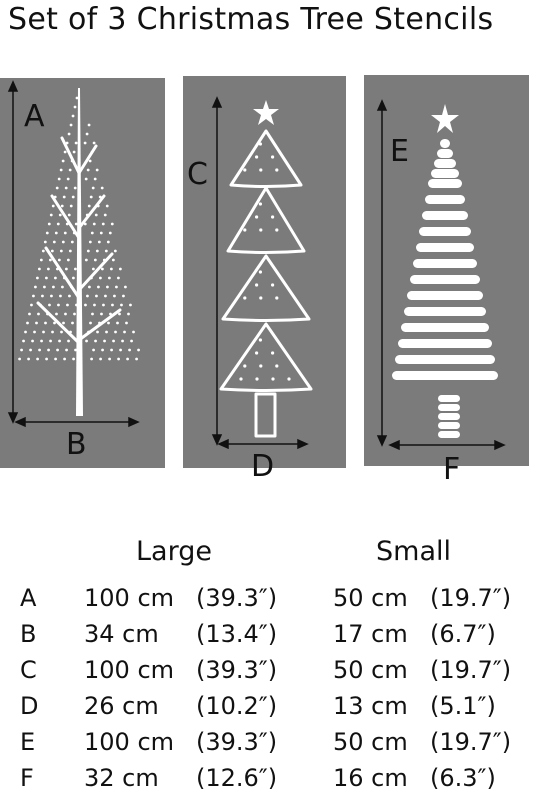 This screenshot has height=801, width=549. I want to click on table-row: F 32 cm (12.6″) 16 cm (6.3″), so click(274, 781).